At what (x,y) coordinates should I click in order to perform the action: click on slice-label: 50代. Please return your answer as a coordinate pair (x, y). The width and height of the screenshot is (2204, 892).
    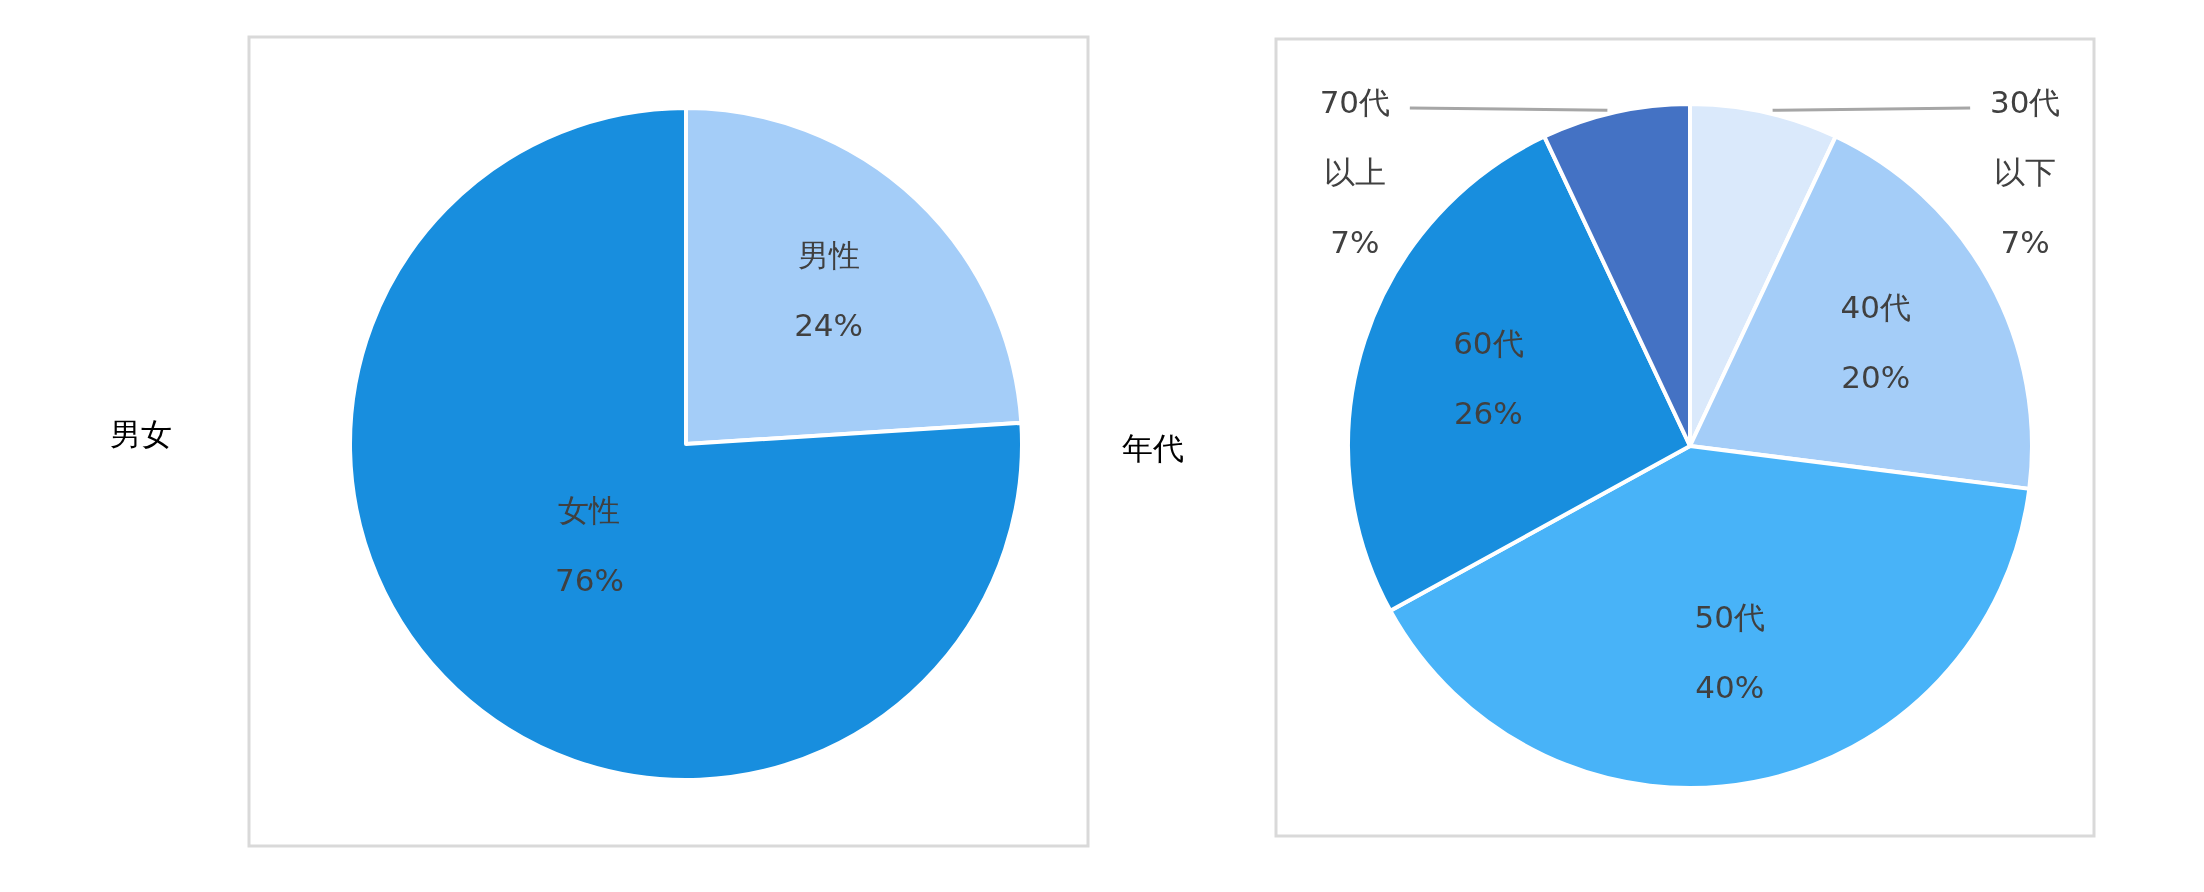
    Looking at the image, I should click on (1729, 616).